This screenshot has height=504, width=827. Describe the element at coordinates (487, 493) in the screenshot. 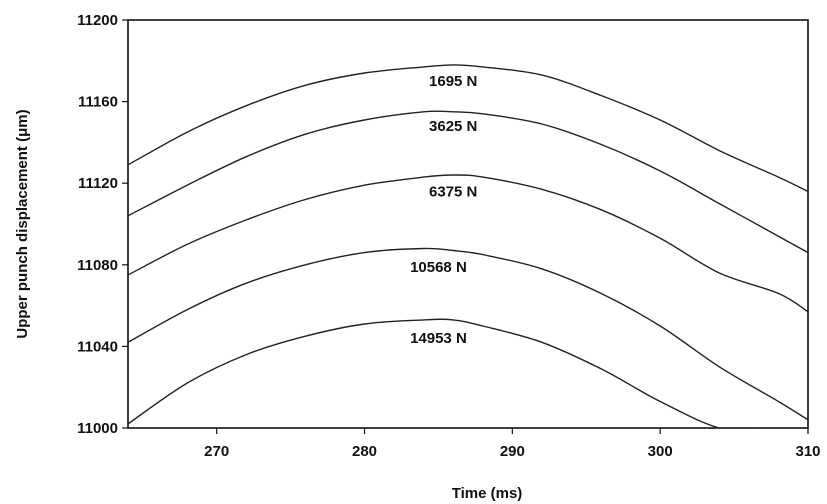

I see `x-axis-title: Time (ms)` at that location.